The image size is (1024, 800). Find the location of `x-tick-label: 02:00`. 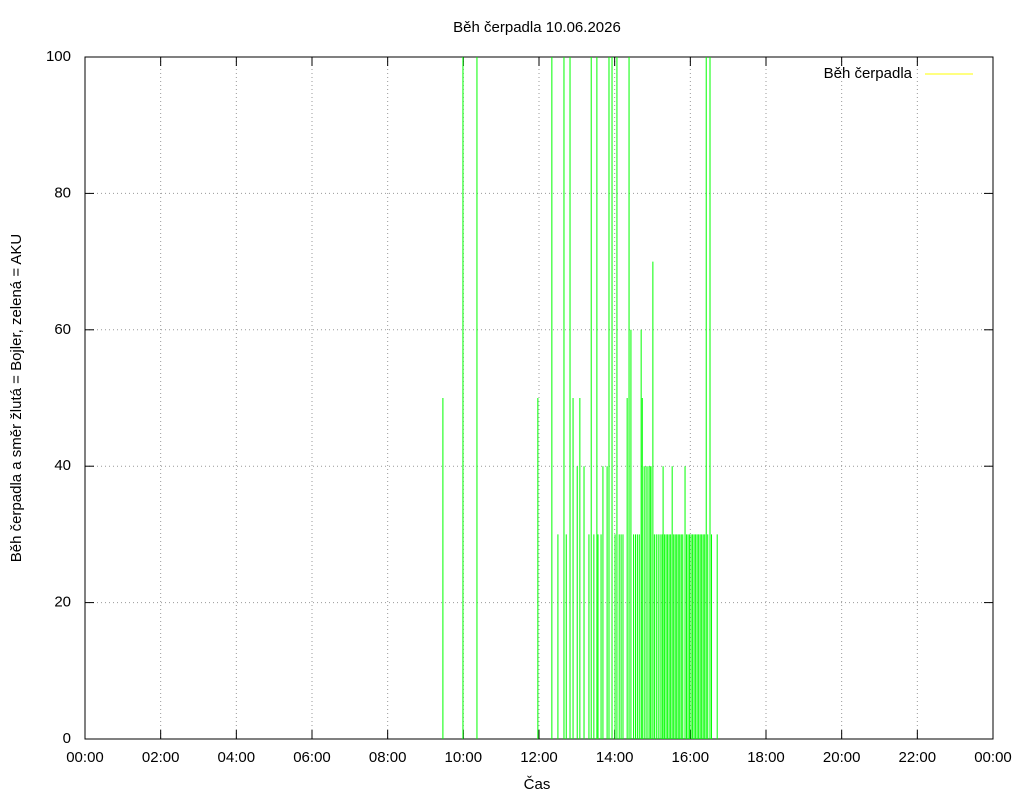

x-tick-label: 02:00 is located at coordinates (161, 757).